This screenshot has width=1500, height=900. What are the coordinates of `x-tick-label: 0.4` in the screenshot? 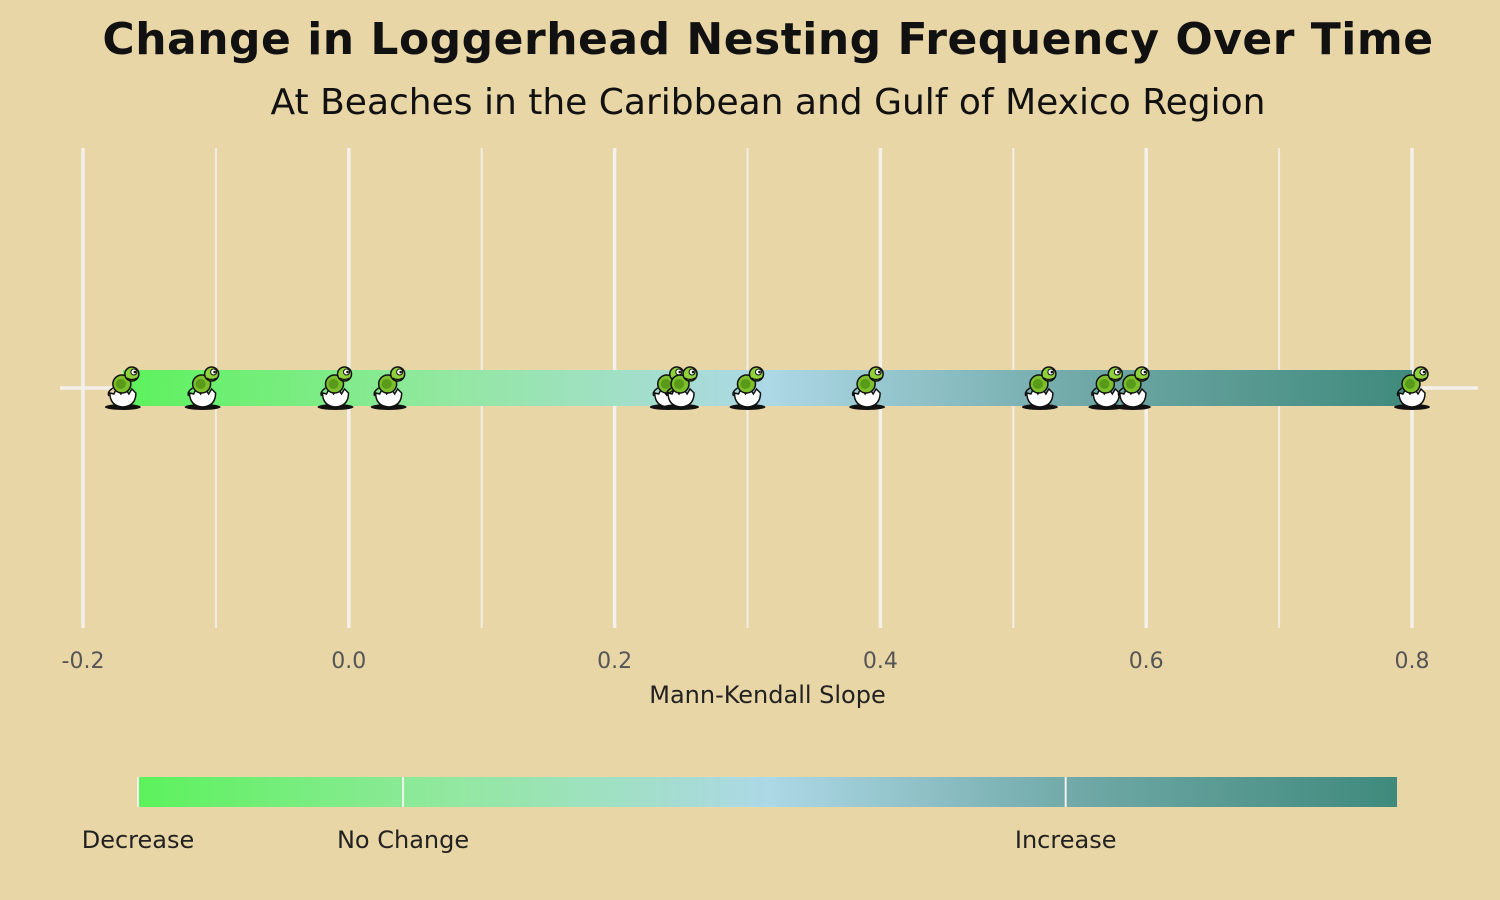 It's located at (880, 661).